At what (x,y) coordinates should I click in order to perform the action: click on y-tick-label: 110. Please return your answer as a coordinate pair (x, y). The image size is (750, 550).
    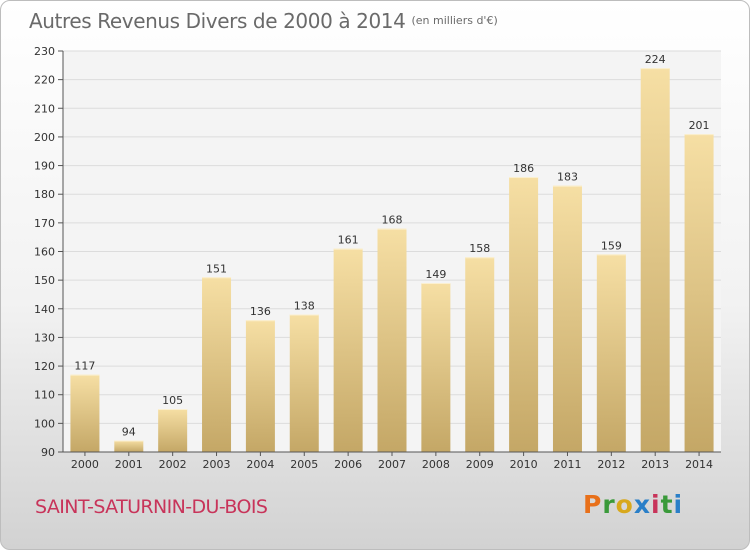
    Looking at the image, I should click on (44, 395).